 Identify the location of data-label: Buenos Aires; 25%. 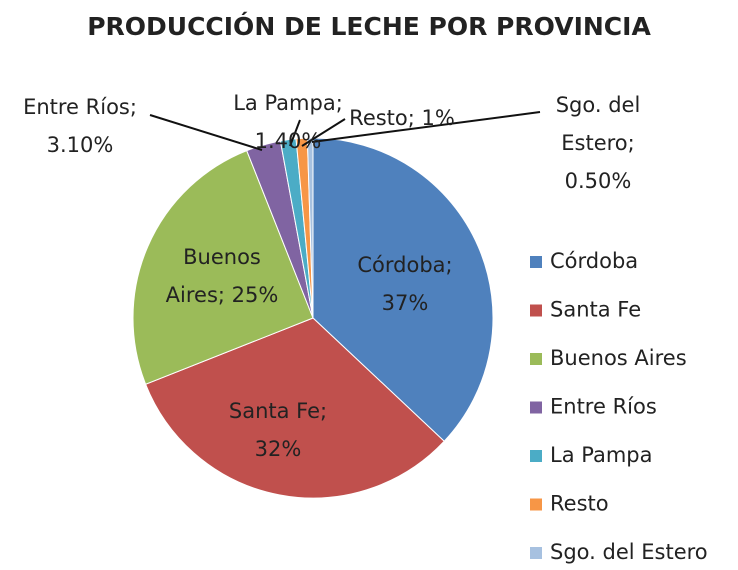
(222, 276).